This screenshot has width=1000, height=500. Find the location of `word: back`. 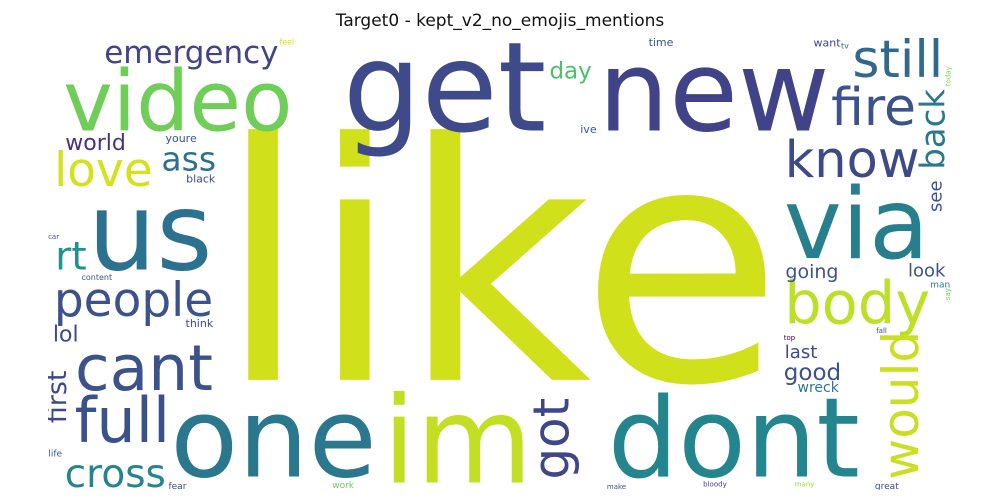

word: back is located at coordinates (932, 129).